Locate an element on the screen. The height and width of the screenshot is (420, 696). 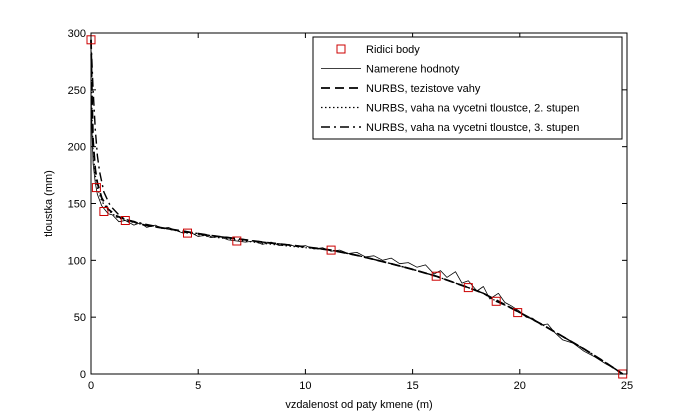
legend-entry-label: NURBS, tezistove vahy is located at coordinates (423, 89).